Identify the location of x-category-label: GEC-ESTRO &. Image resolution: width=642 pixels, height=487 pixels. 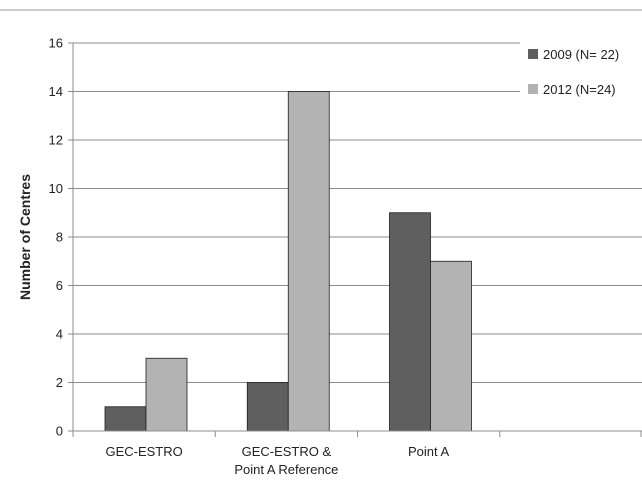
(287, 451).